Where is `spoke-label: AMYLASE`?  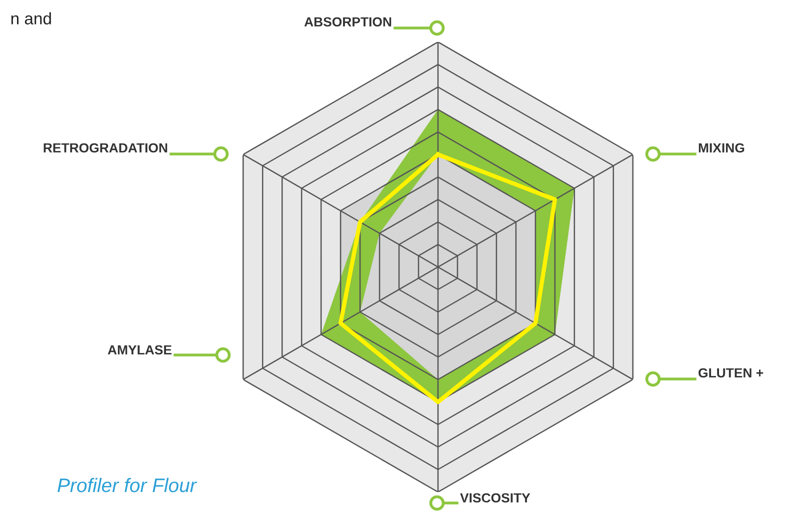 spoke-label: AMYLASE is located at coordinates (140, 350).